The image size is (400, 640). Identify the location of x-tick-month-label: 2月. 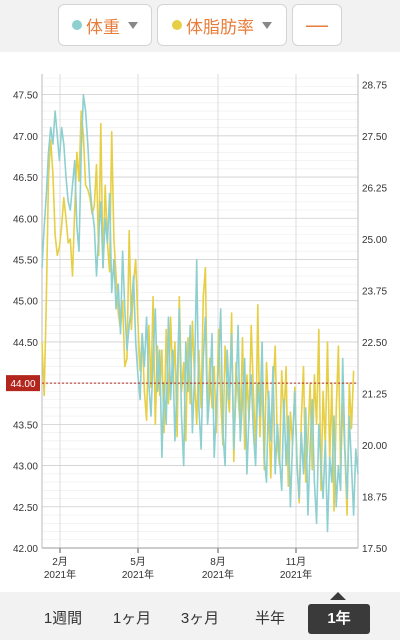
(60, 562).